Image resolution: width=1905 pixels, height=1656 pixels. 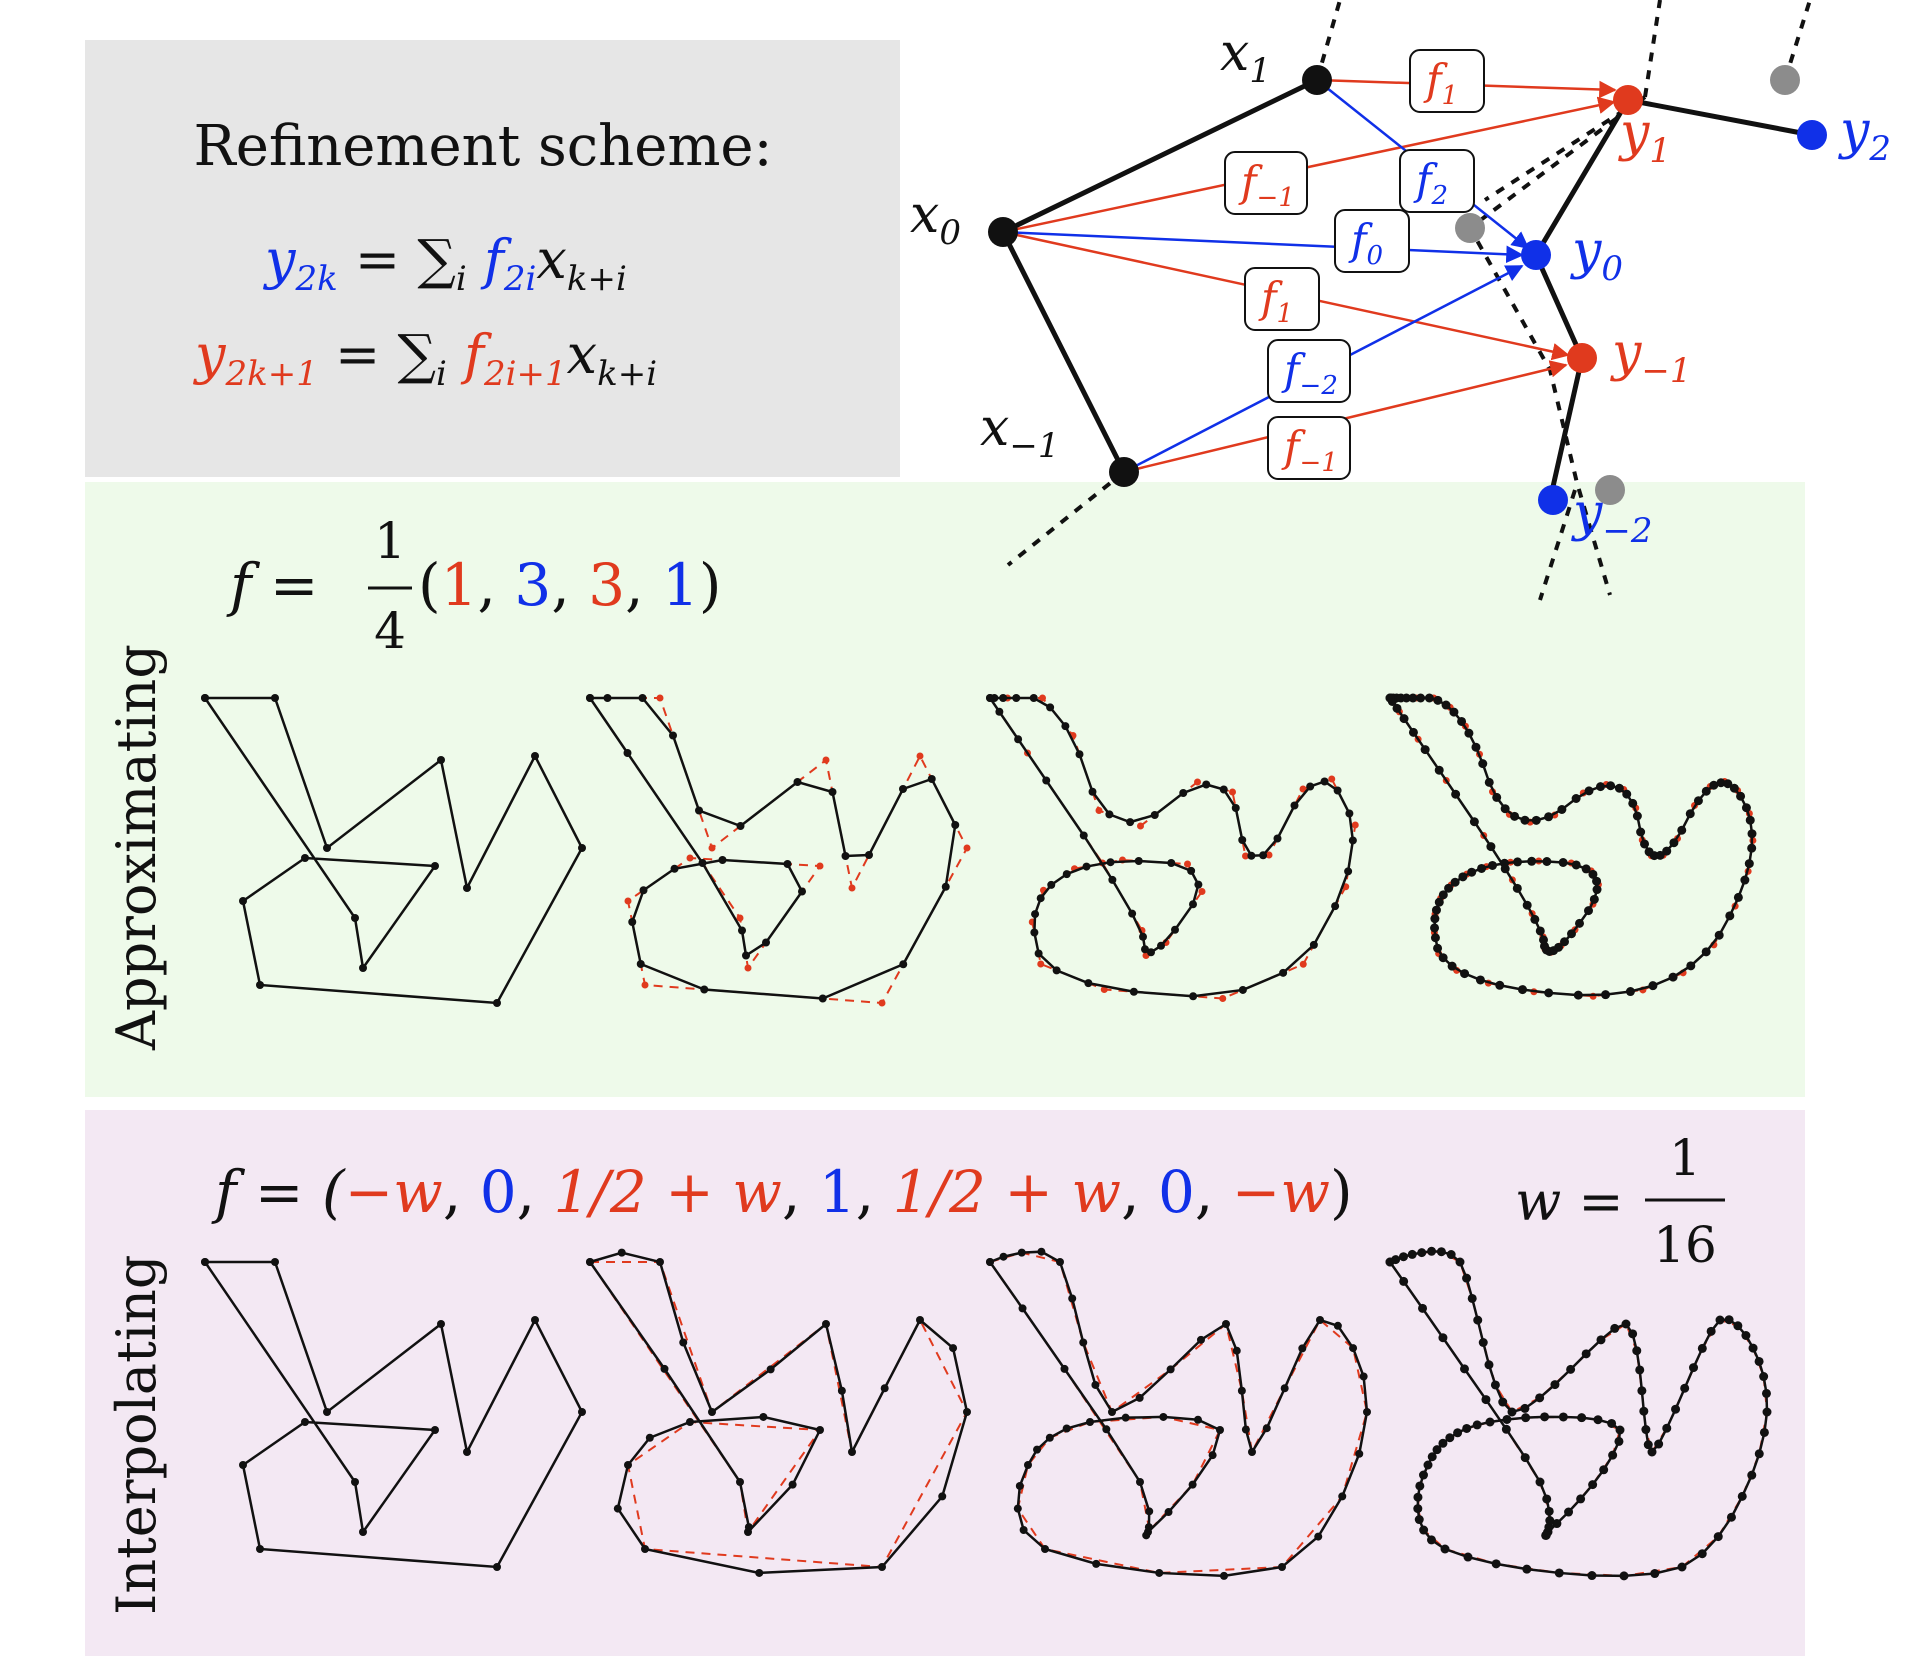 What do you see at coordinates (390, 541) in the screenshot?
I see `approx-frac-num: 1` at bounding box center [390, 541].